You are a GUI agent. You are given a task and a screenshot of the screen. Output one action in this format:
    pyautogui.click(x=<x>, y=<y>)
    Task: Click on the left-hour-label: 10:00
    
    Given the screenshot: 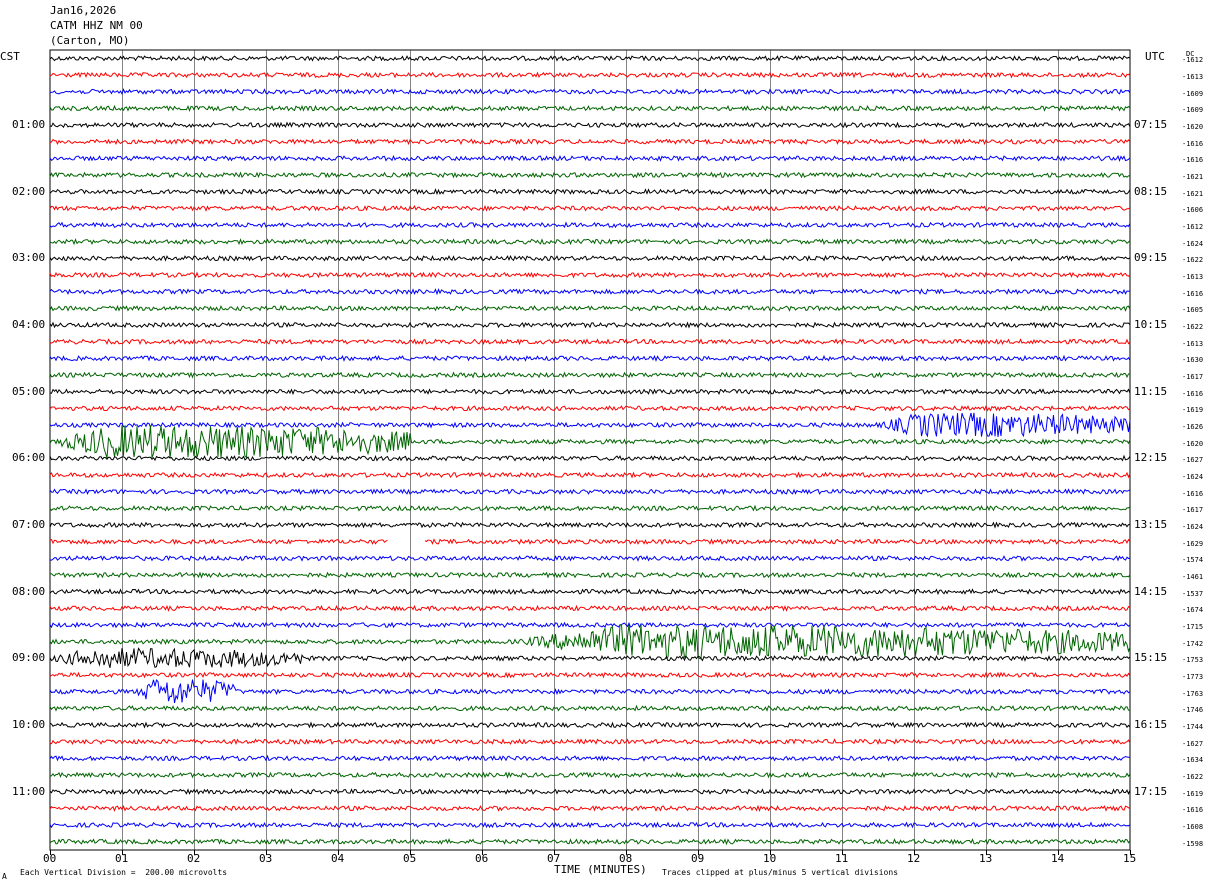 What is the action you would take?
    pyautogui.click(x=29, y=724)
    